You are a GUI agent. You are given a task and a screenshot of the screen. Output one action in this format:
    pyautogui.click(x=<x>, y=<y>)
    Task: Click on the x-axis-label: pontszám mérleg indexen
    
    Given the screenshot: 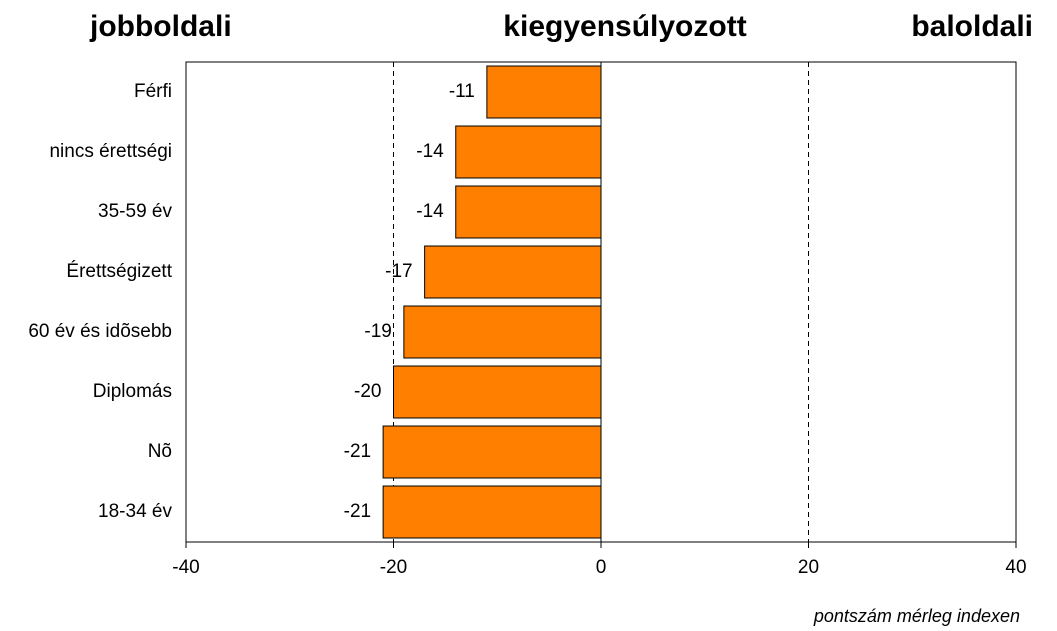 What is the action you would take?
    pyautogui.click(x=916, y=616)
    